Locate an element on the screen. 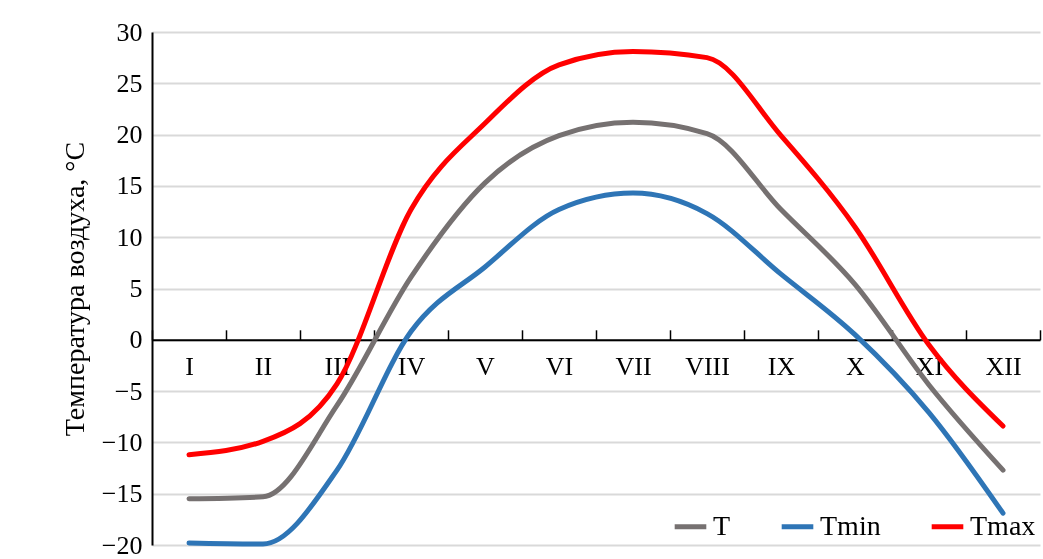 This screenshot has width=1043, height=559. y-tick-label: 25 is located at coordinates (129, 83).